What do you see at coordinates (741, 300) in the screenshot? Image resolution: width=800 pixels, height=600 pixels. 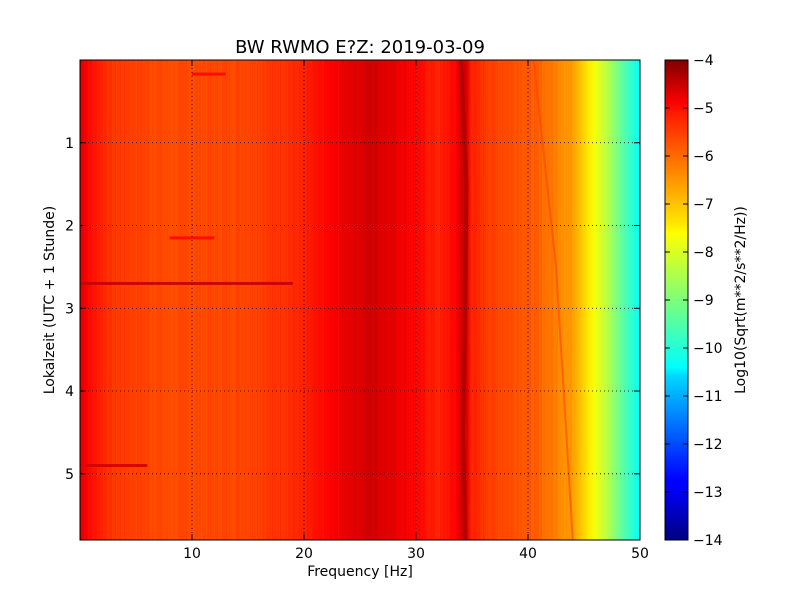 I see `colorbar-label: Log10(Sqrt(m**2/s**2/Hz))` at bounding box center [741, 300].